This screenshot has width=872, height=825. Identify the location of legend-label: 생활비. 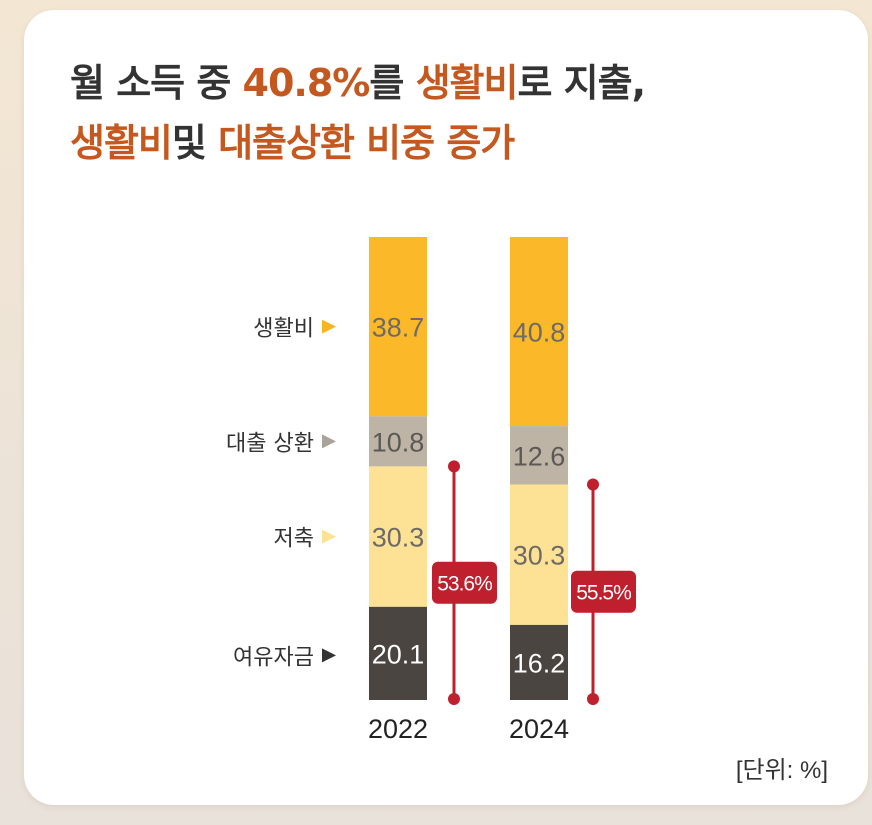
(283, 329).